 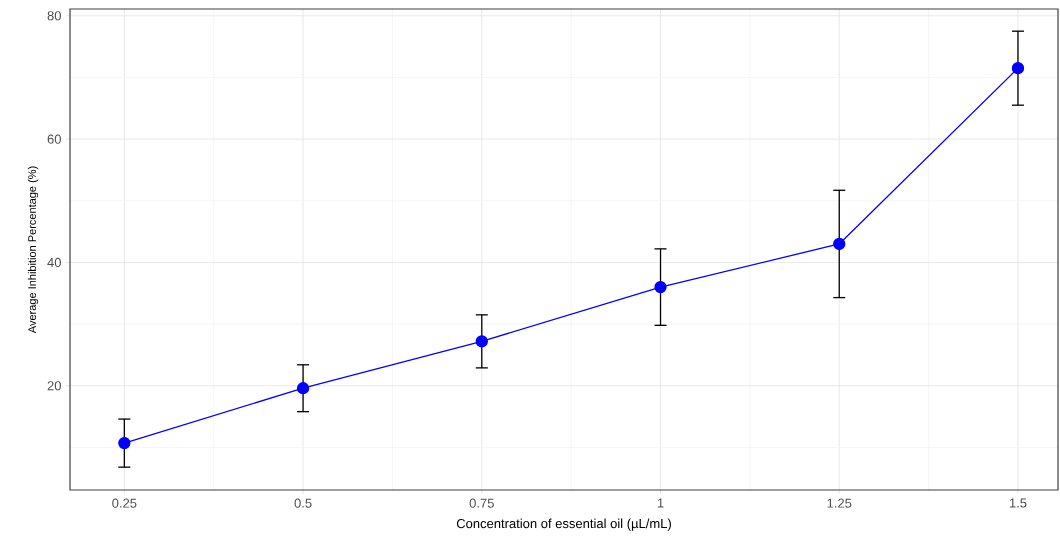 What do you see at coordinates (660, 503) in the screenshot?
I see `x-tick-label: 1` at bounding box center [660, 503].